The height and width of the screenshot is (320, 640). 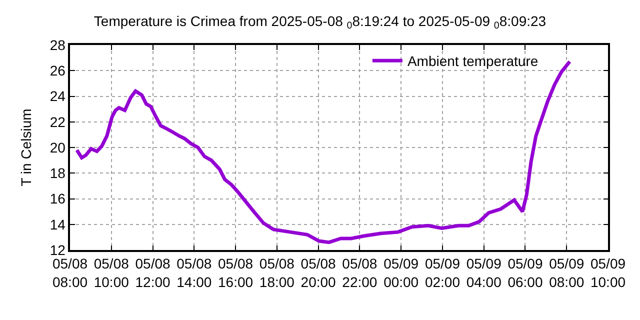 What do you see at coordinates (58, 44) in the screenshot?
I see `y-tick-label: 28` at bounding box center [58, 44].